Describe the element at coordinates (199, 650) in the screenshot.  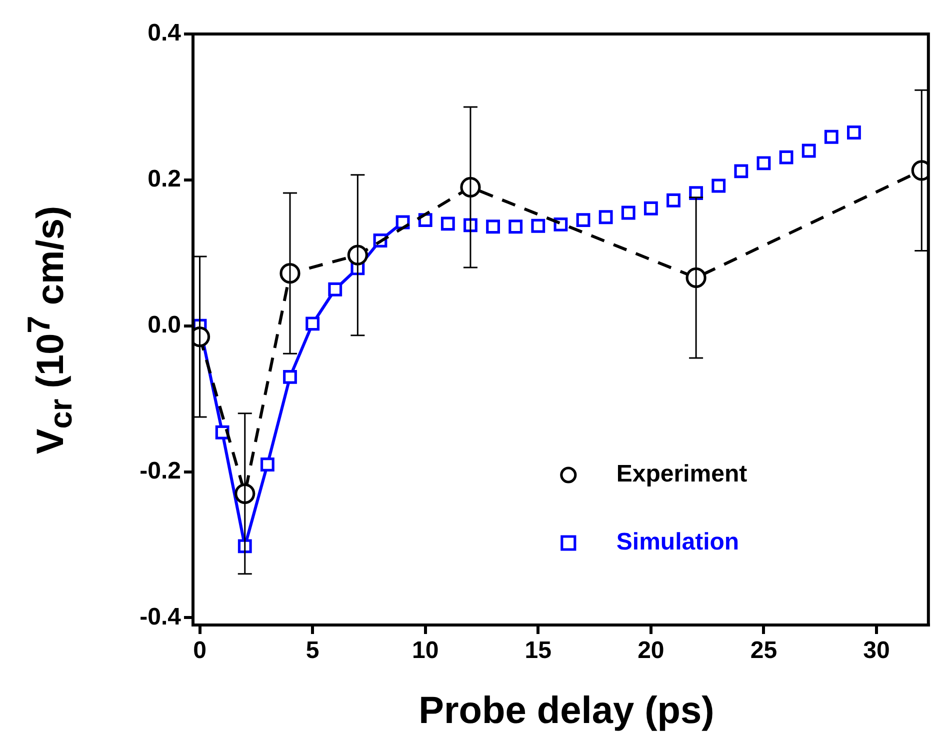
I see `x-tick-label: 0` at that location.